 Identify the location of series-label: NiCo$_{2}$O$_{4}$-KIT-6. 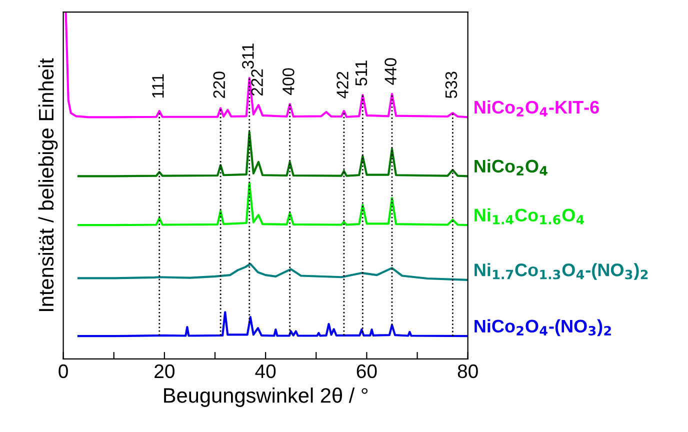
(536, 108).